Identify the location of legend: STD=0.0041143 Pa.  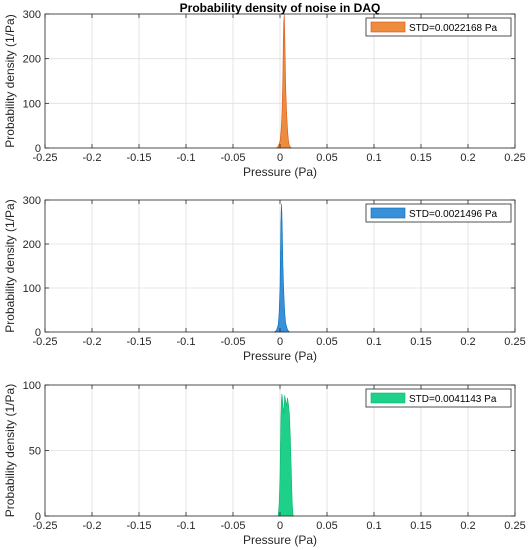
(438, 398).